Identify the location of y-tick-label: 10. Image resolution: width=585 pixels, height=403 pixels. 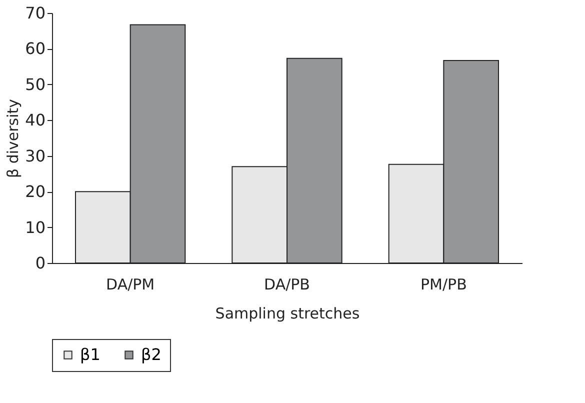
(35, 227).